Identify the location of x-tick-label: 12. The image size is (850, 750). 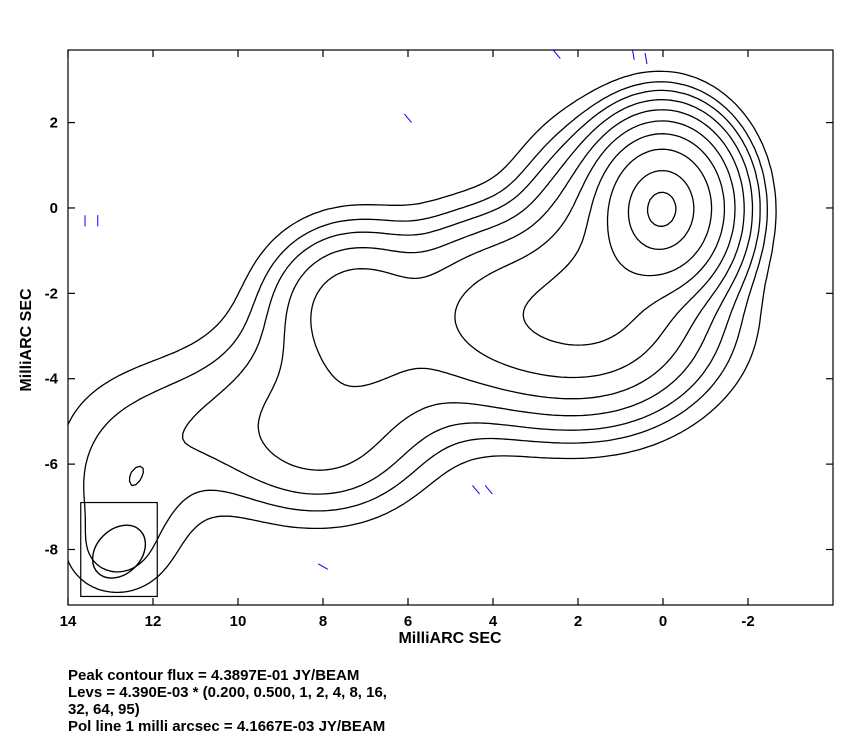
(153, 621).